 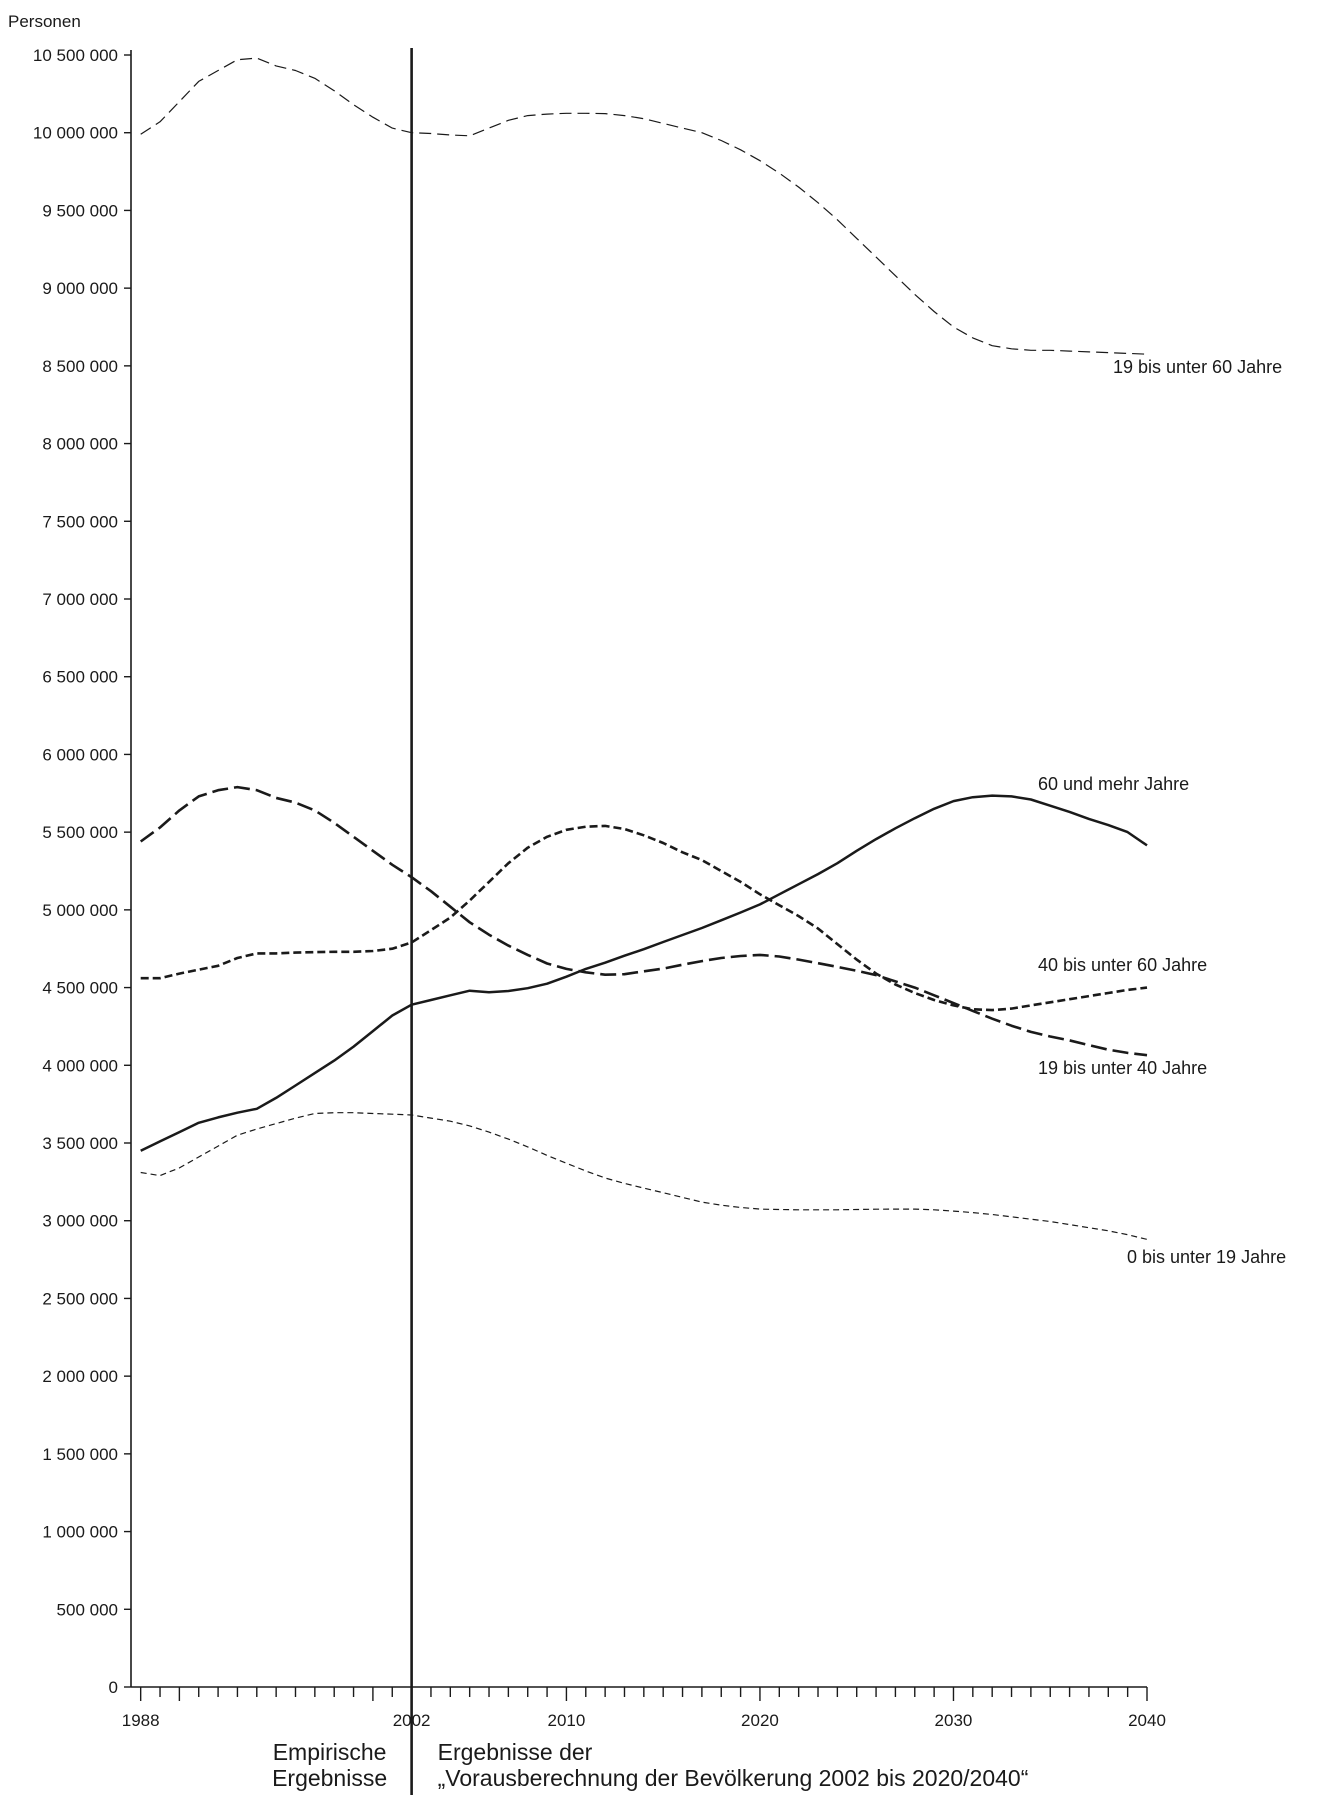 What do you see at coordinates (567, 1720) in the screenshot?
I see `x-tick-label: 2010` at bounding box center [567, 1720].